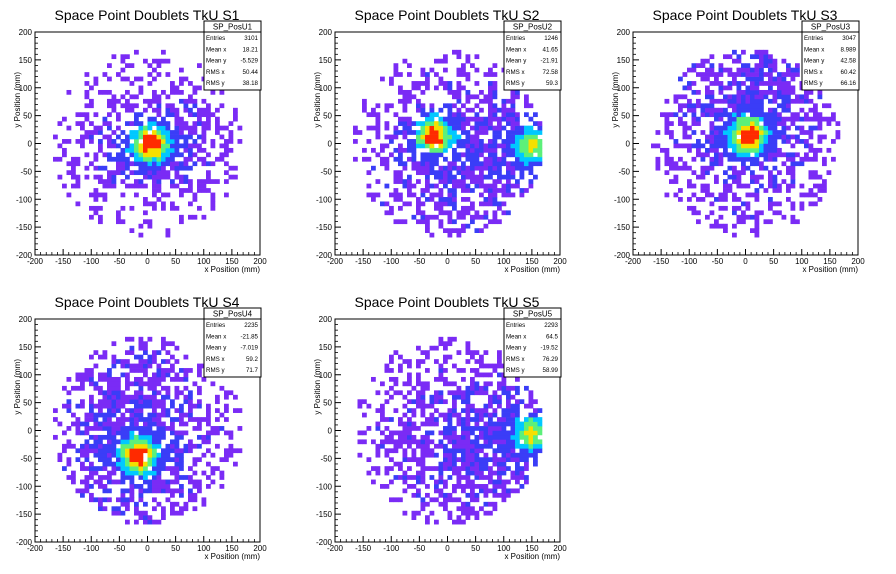 This screenshot has width=896, height=574. Describe the element at coordinates (91, 261) in the screenshot. I see `x-tick-label: -100` at that location.